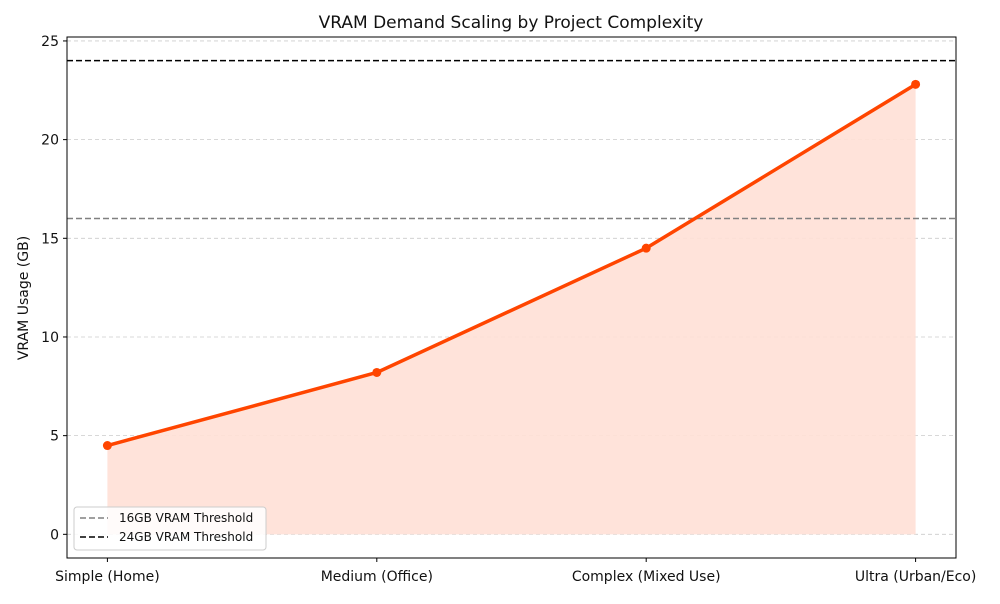 The height and width of the screenshot is (604, 1000). Describe the element at coordinates (50, 141) in the screenshot. I see `y-tick-label: 20` at that location.